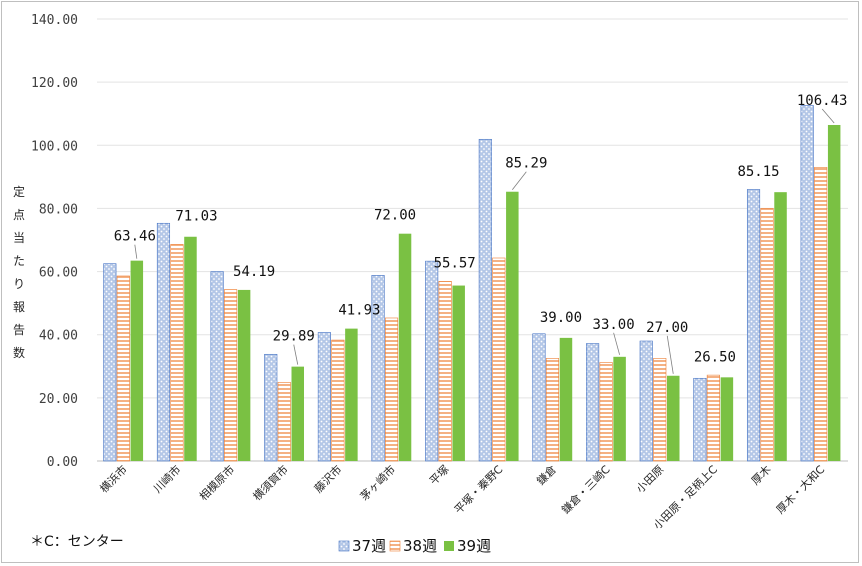 The width and height of the screenshot is (862, 566). I want to click on bar-38週-小田原, so click(660, 410).